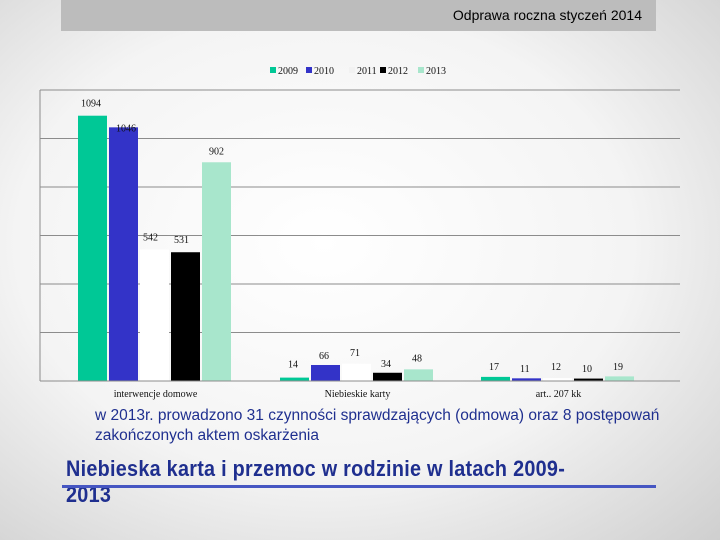 This screenshot has width=720, height=540. I want to click on header-title: Odprawa roczna styczeń 2014, so click(547, 15).